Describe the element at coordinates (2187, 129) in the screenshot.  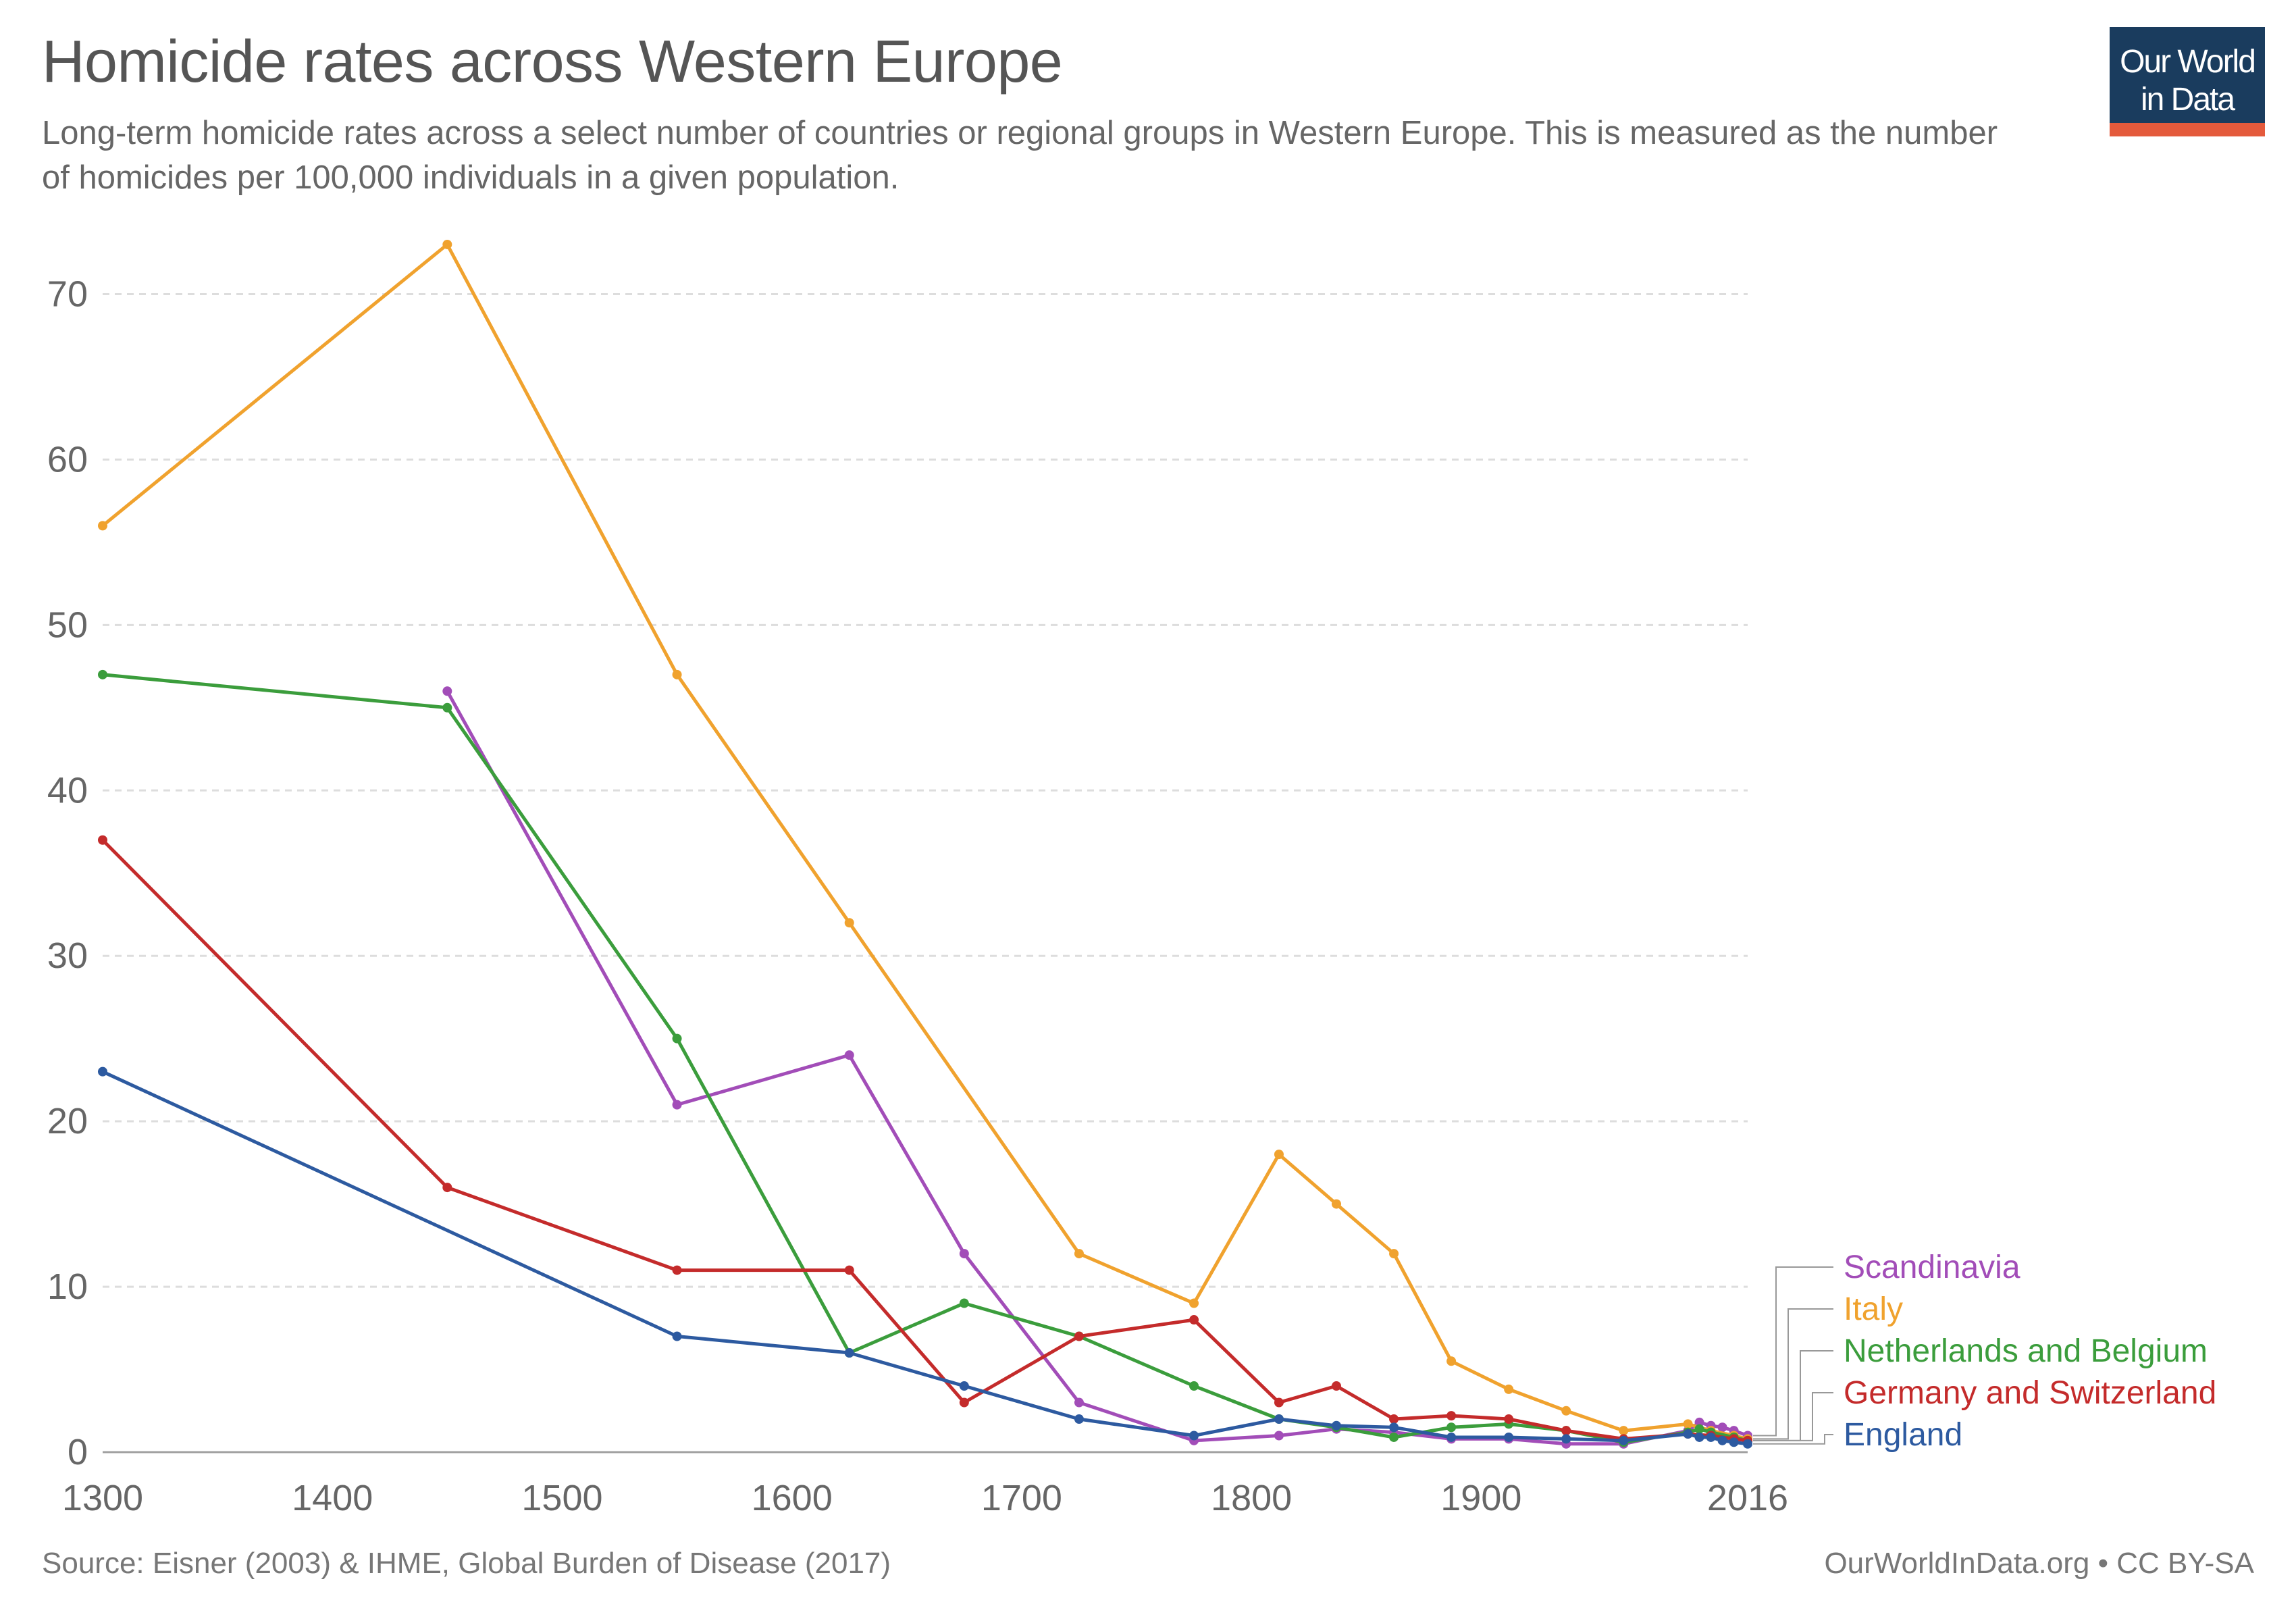
I see `logo-accent-bar` at that location.